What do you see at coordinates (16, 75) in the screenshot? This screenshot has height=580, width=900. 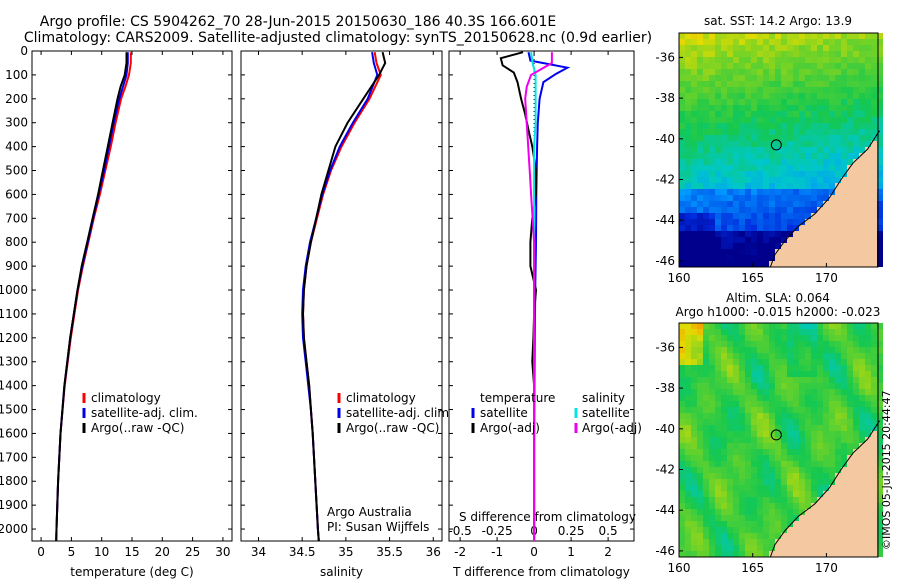 I see `y-tick-label: 100` at bounding box center [16, 75].